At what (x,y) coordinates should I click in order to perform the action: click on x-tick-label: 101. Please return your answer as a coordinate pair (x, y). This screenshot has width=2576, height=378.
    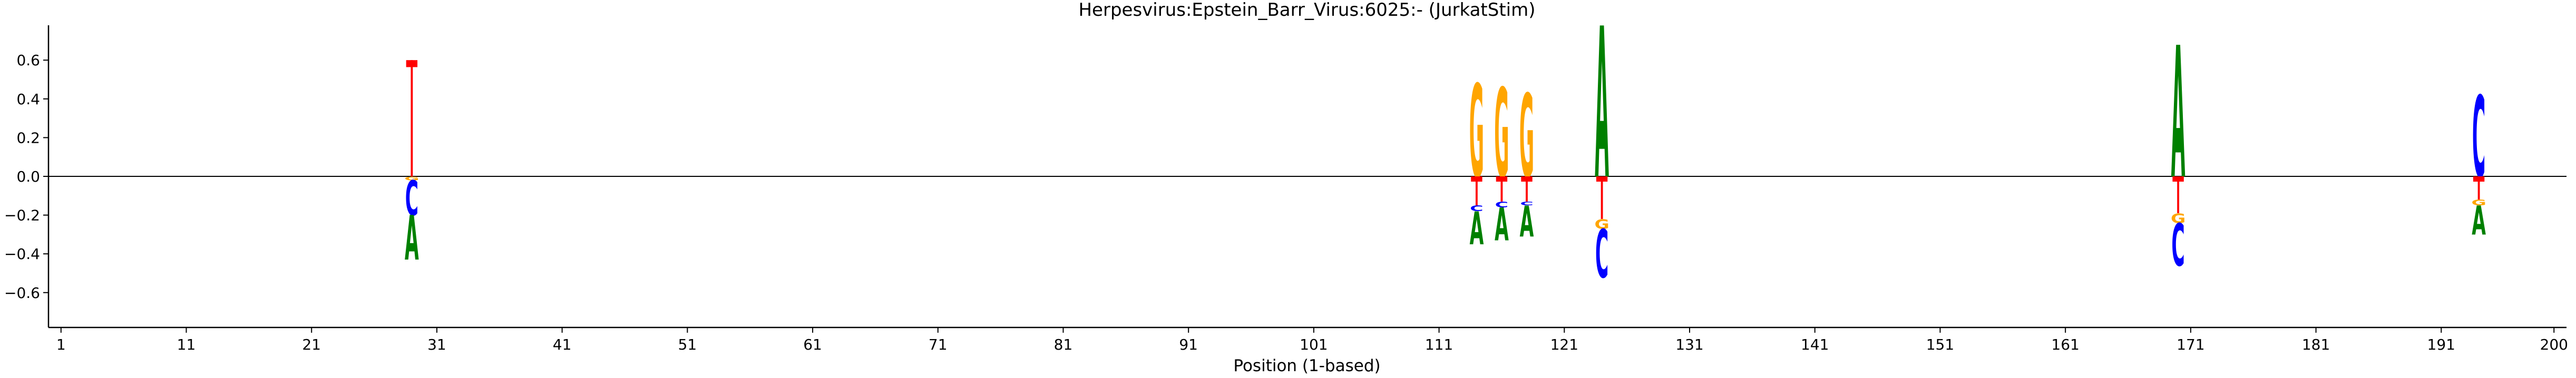
    Looking at the image, I should click on (1314, 344).